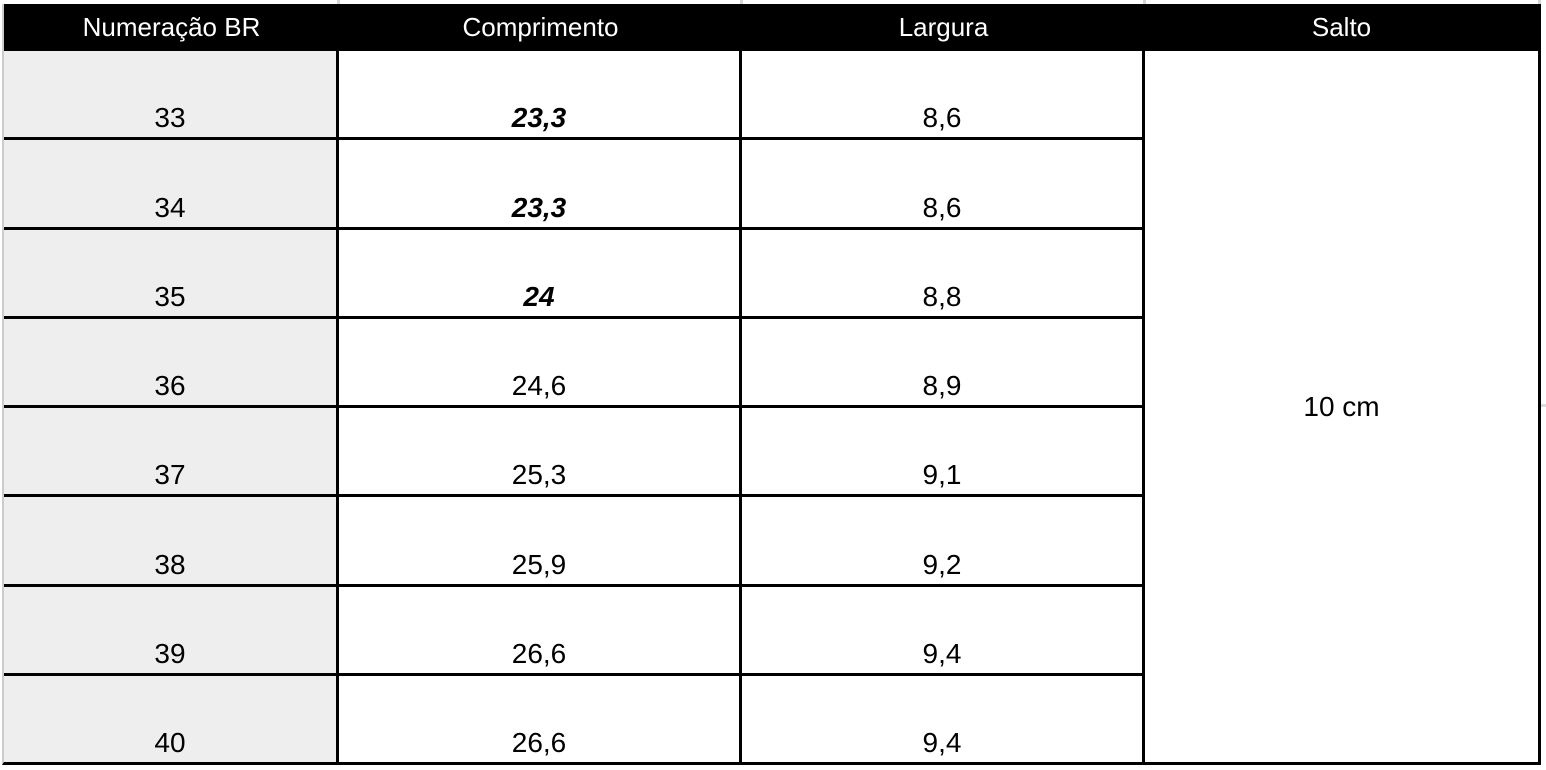 This screenshot has width=1546, height=770. I want to click on table-row: 36 24,6 8,9, so click(574, 363).